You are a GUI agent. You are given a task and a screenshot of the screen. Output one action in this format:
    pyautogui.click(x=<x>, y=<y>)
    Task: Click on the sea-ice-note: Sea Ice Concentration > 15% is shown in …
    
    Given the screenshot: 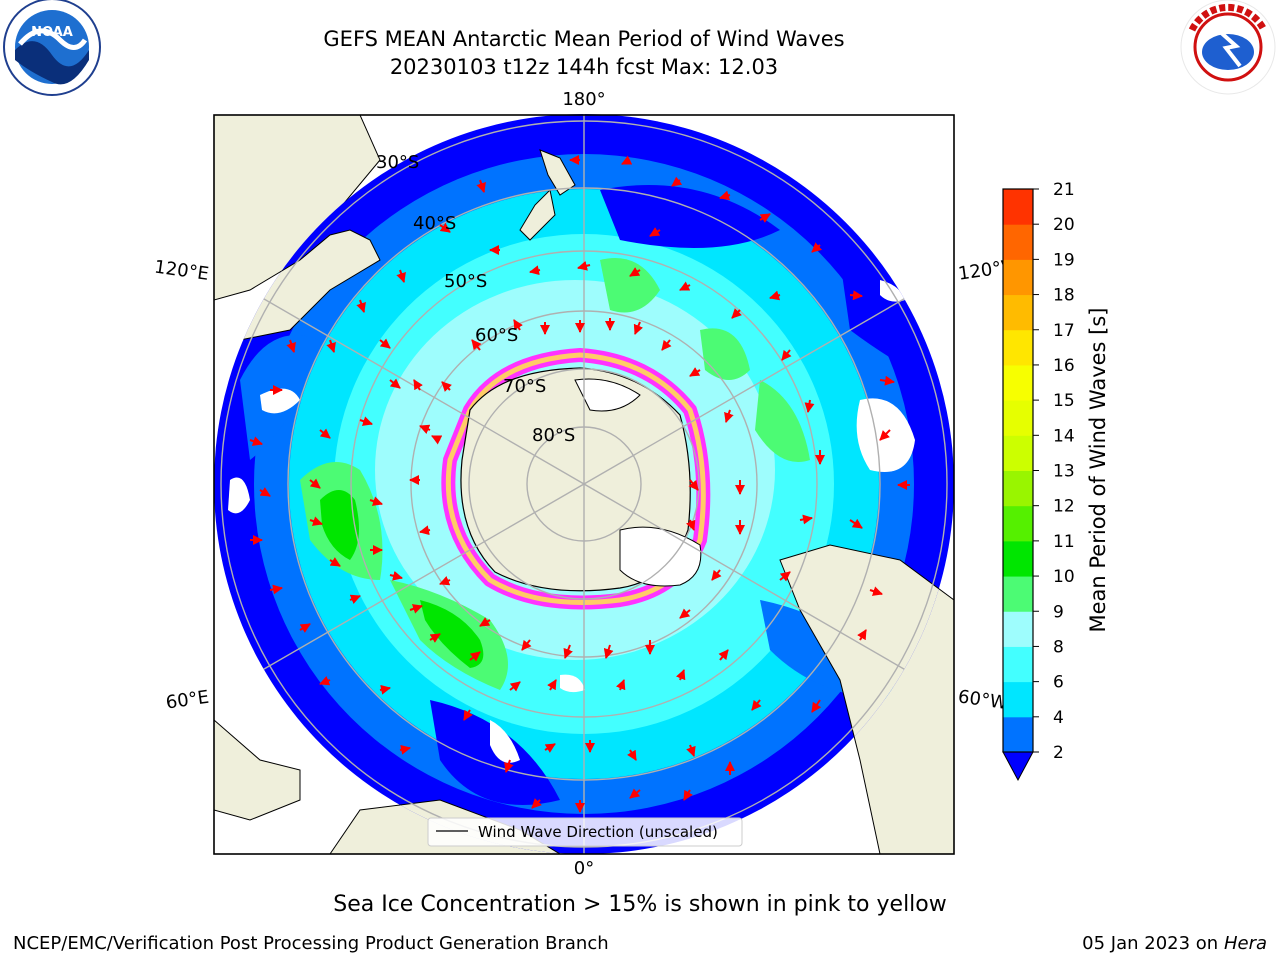 What is the action you would take?
    pyautogui.click(x=640, y=904)
    